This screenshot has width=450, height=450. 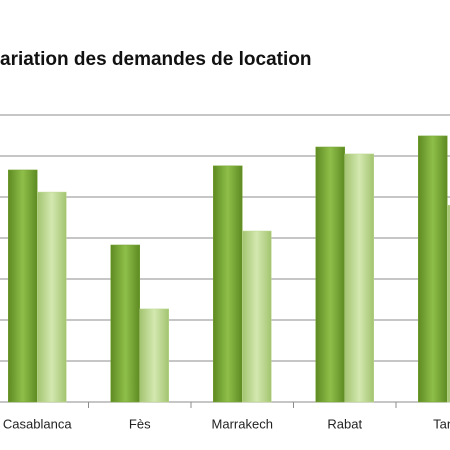 What do you see at coordinates (344, 423) in the screenshot?
I see `x-tick-label: Rabat` at bounding box center [344, 423].